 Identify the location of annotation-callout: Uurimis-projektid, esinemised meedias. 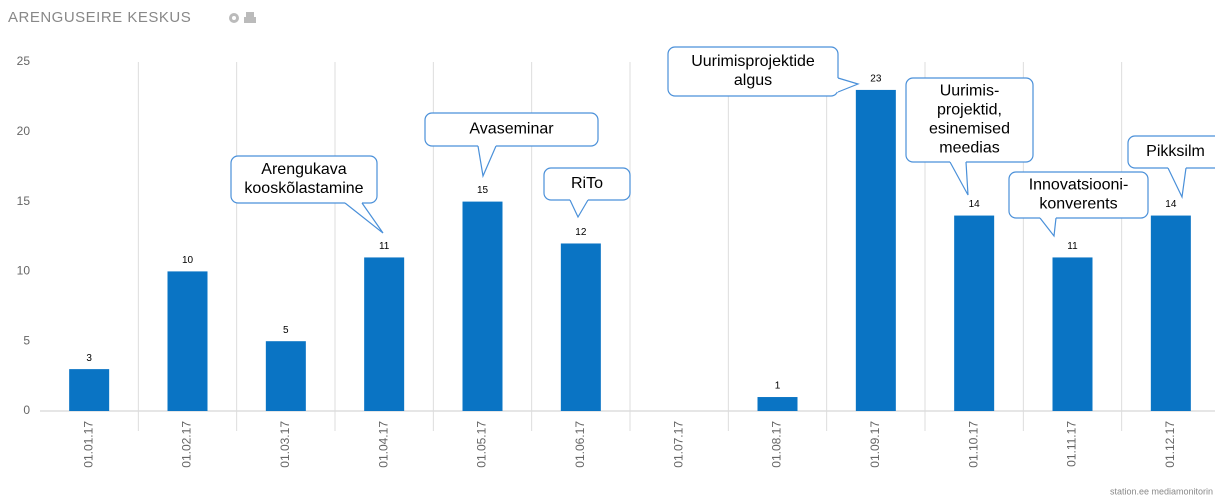
(969, 136).